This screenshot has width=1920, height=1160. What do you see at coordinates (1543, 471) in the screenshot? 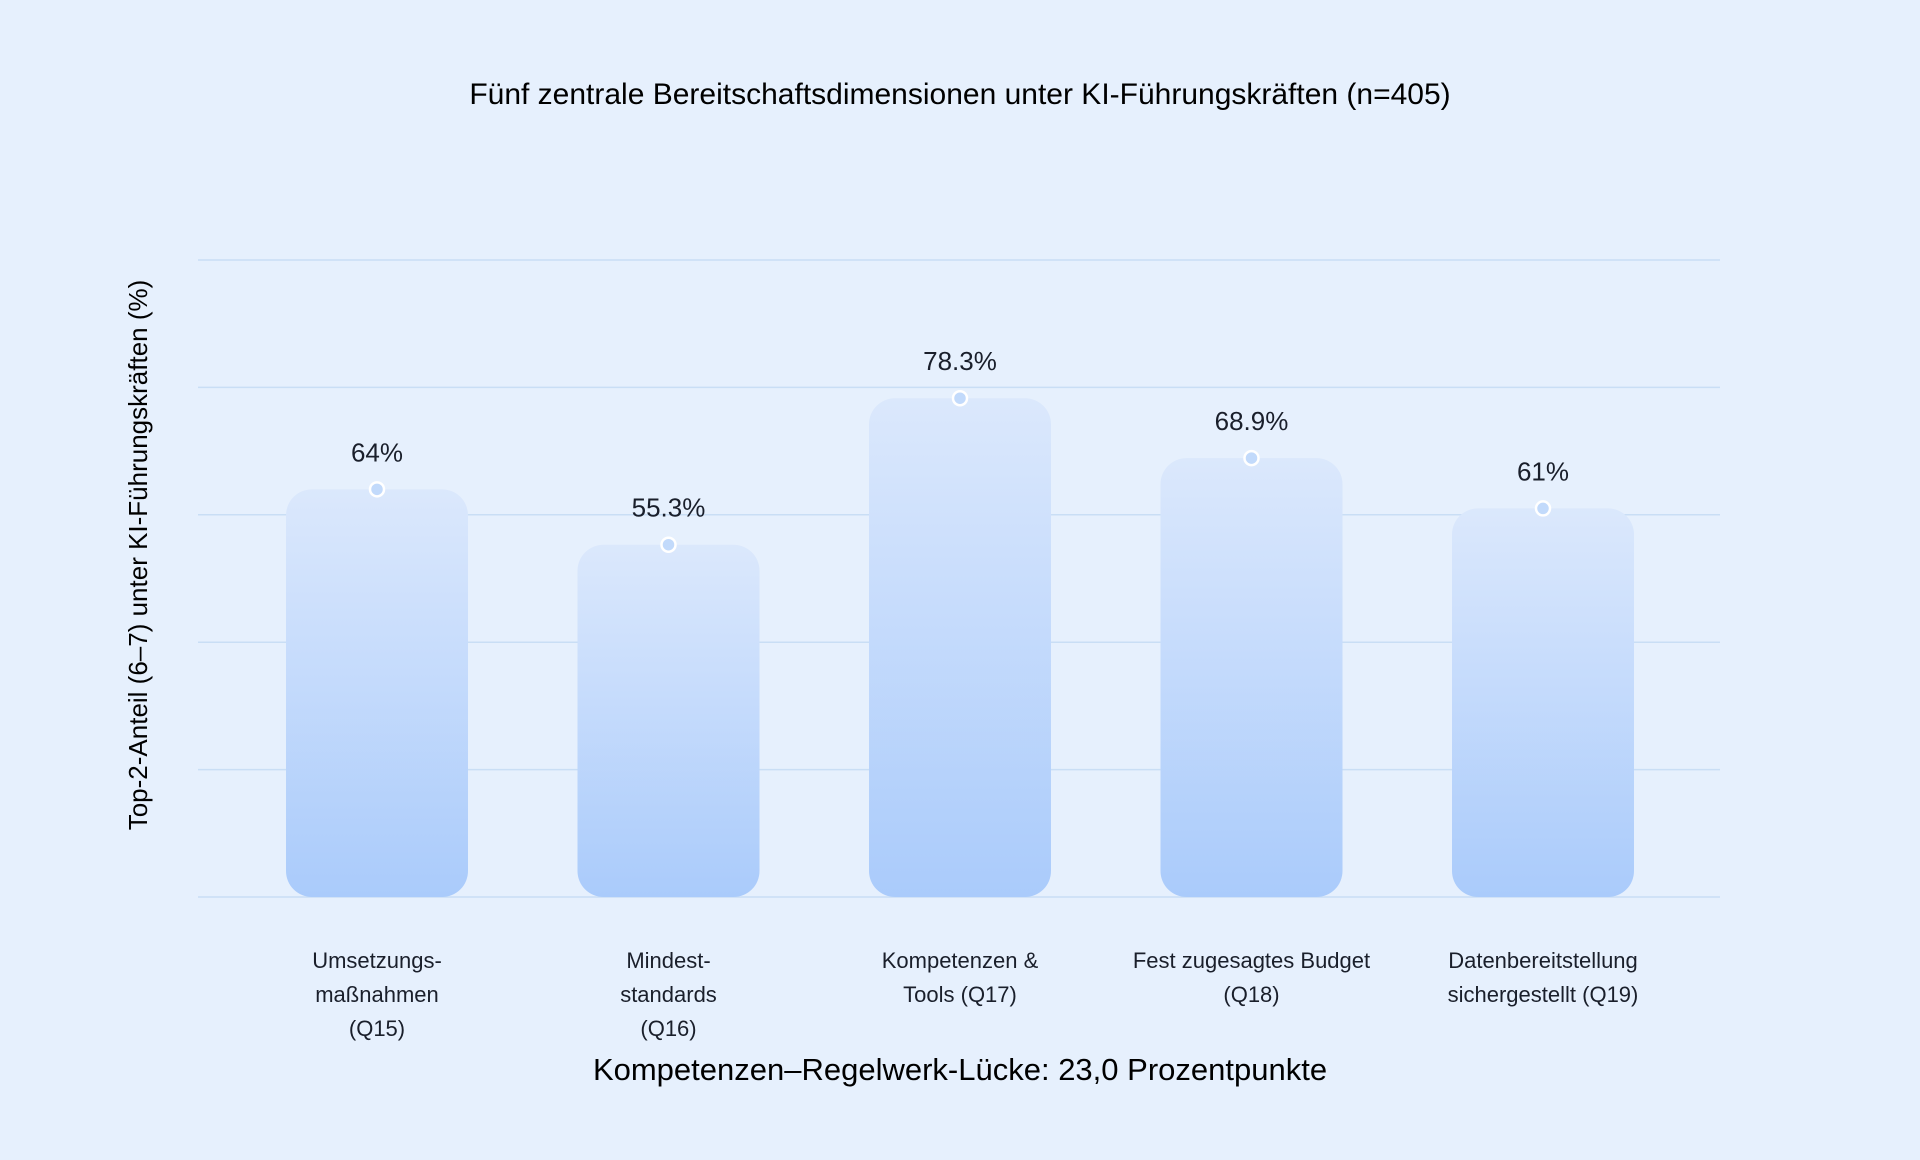
I see `value-label: 61%` at bounding box center [1543, 471].